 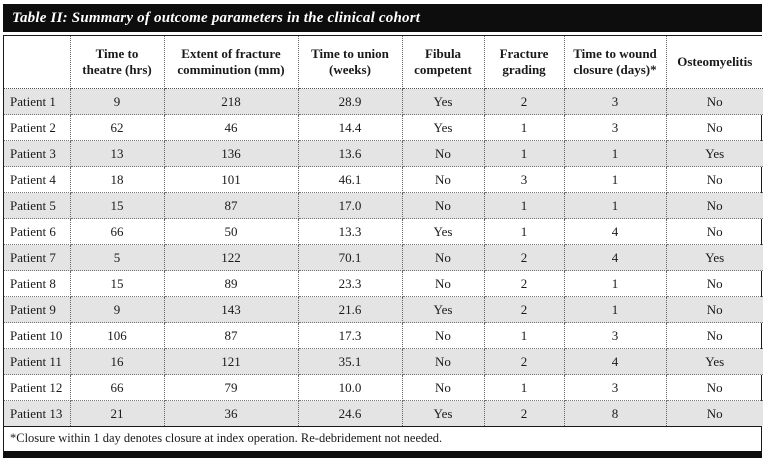 What do you see at coordinates (714, 62) in the screenshot?
I see `column-header: Osteomyelitis` at bounding box center [714, 62].